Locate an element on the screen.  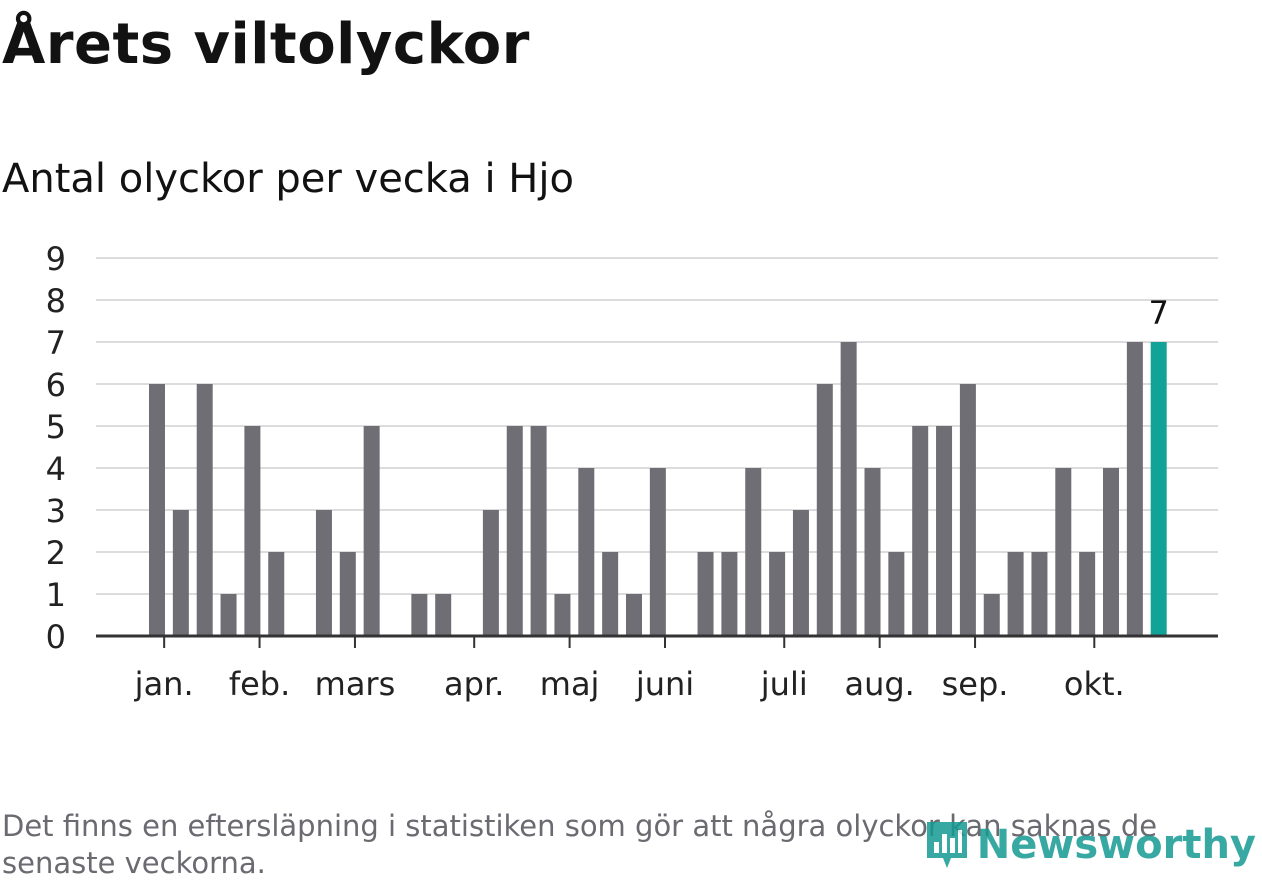
y-tick-label: 5 is located at coordinates (56, 427).